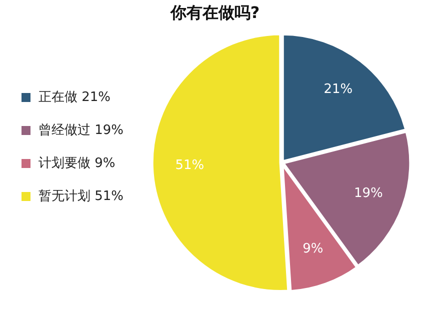 The width and height of the screenshot is (432, 324). Describe the element at coordinates (74, 97) in the screenshot. I see `legend-label: 正在做 21%` at that location.